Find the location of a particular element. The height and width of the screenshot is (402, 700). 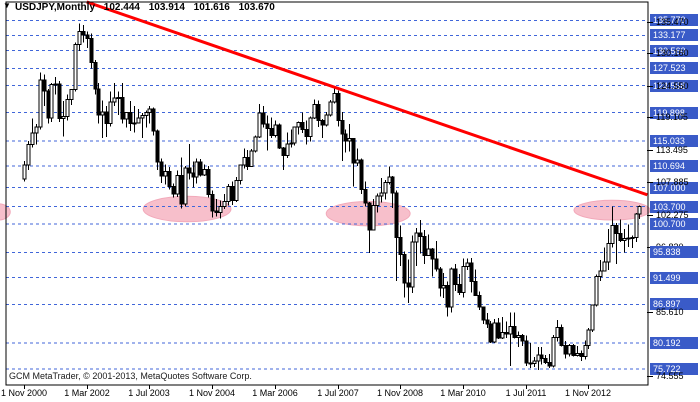

highlight-ellipse is located at coordinates (5, 212).